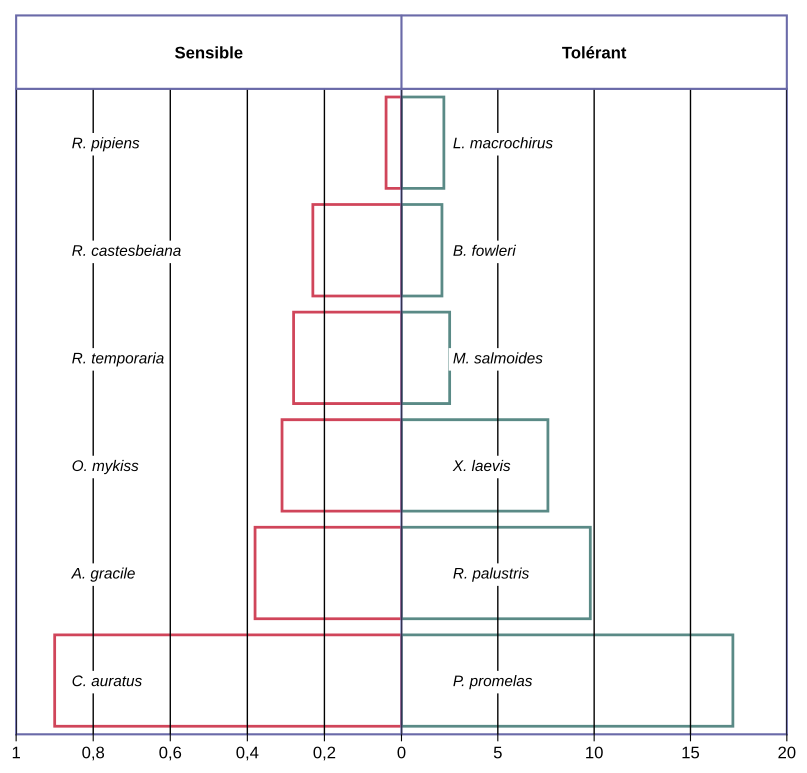 This screenshot has width=807, height=773. Describe the element at coordinates (691, 752) in the screenshot. I see `x-tick-label: 15` at that location.